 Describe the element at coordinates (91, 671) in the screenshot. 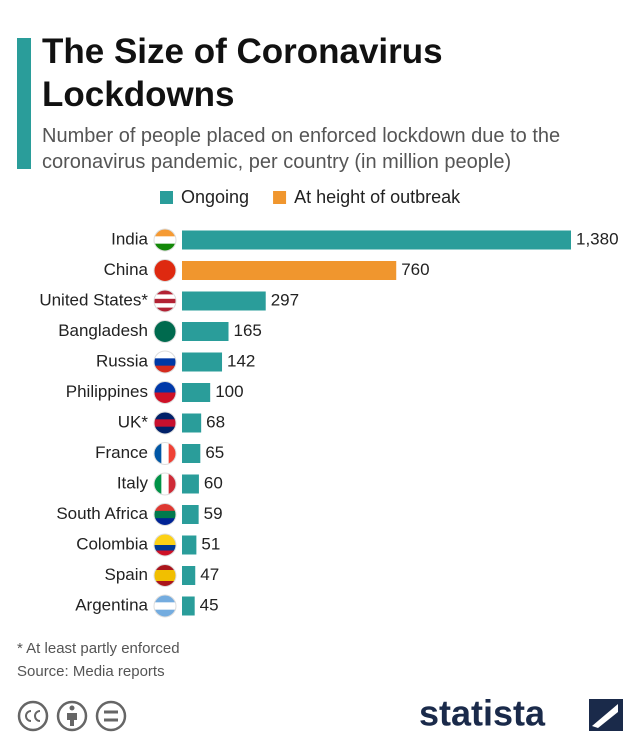

I see `source: Source: Media reports` at that location.